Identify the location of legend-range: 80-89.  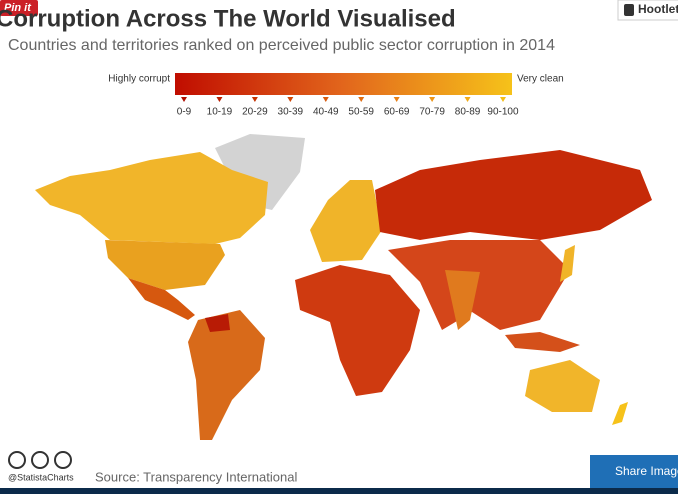
(468, 112).